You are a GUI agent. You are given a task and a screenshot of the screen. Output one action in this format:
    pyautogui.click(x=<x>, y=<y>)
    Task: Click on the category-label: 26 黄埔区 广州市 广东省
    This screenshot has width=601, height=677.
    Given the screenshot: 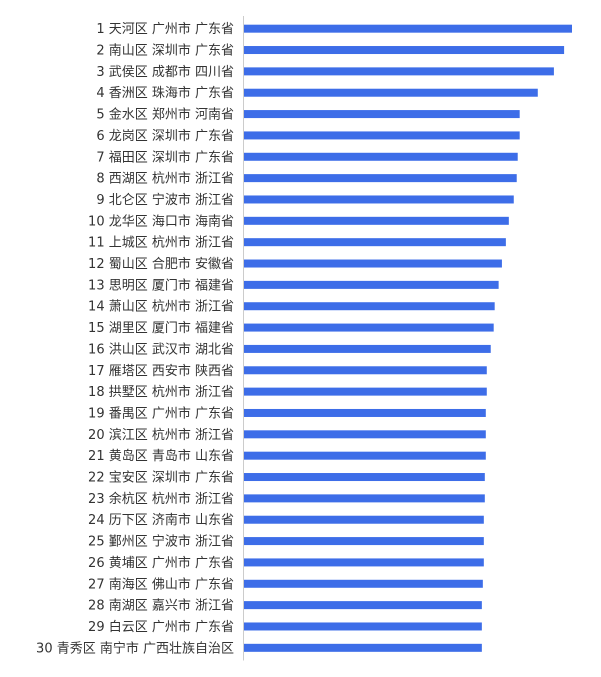 What is the action you would take?
    pyautogui.click(x=161, y=563)
    